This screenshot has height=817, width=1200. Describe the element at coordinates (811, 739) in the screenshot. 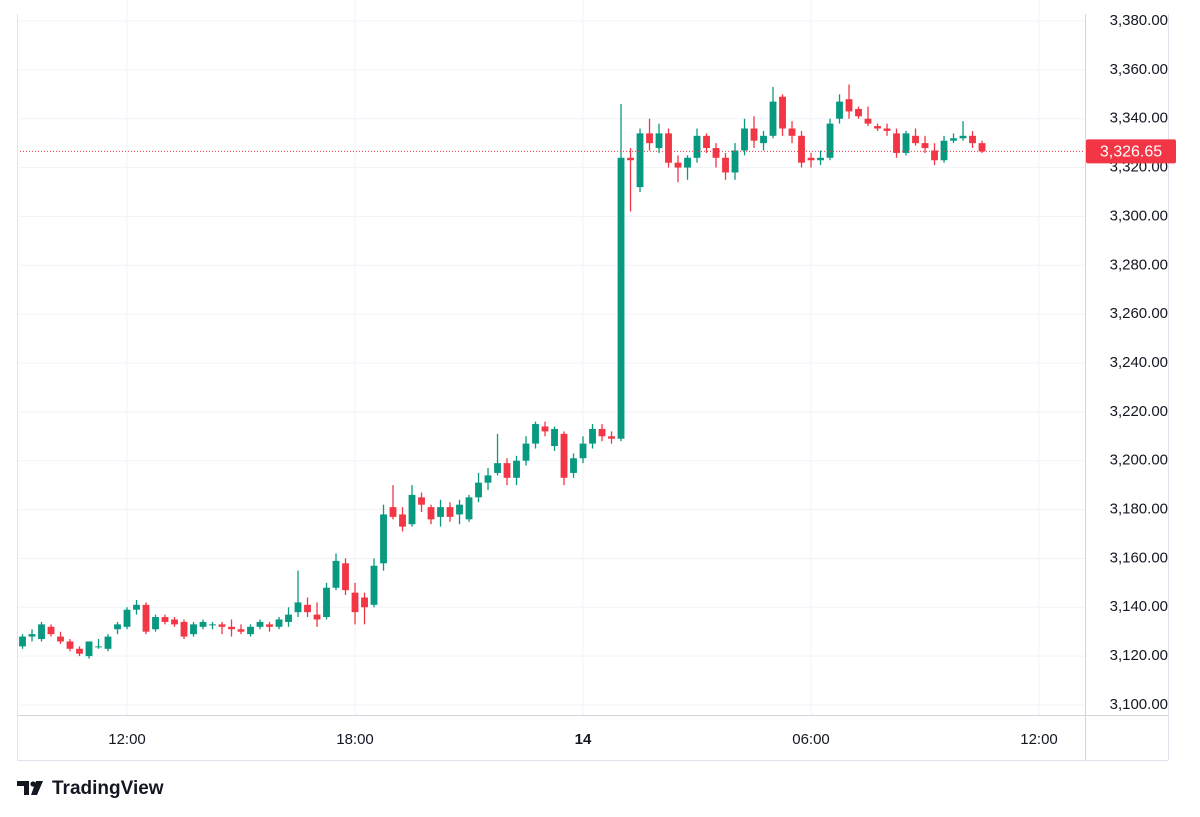

I see `x-tick-label: 06:00` at that location.